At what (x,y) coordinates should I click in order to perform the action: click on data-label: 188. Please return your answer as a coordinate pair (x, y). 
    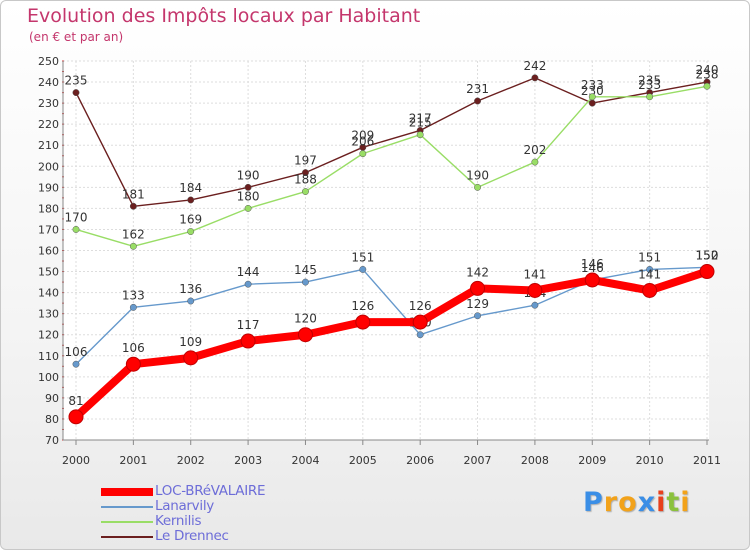
    Looking at the image, I should click on (305, 180).